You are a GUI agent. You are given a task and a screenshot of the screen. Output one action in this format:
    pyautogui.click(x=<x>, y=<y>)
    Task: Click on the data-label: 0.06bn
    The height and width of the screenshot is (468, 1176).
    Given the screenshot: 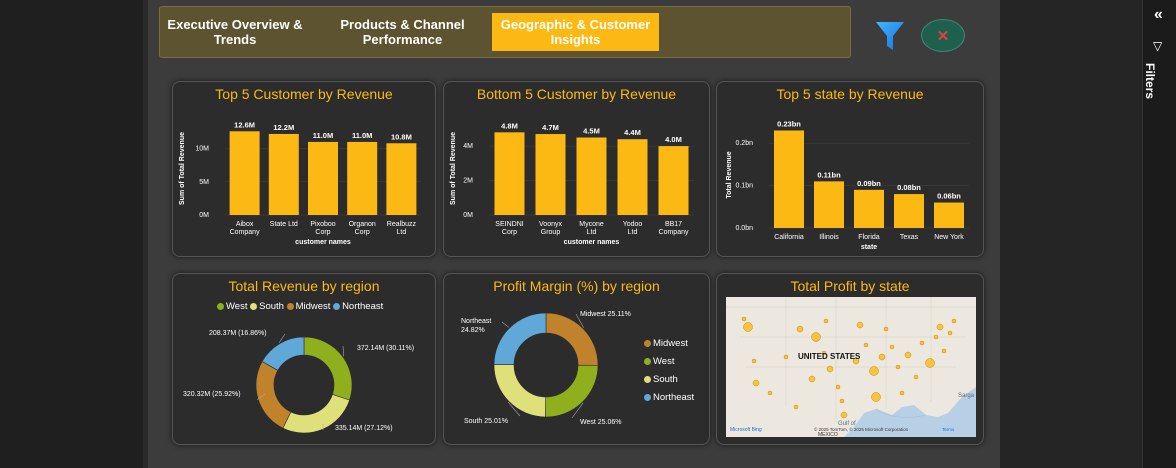 What is the action you would take?
    pyautogui.click(x=949, y=196)
    